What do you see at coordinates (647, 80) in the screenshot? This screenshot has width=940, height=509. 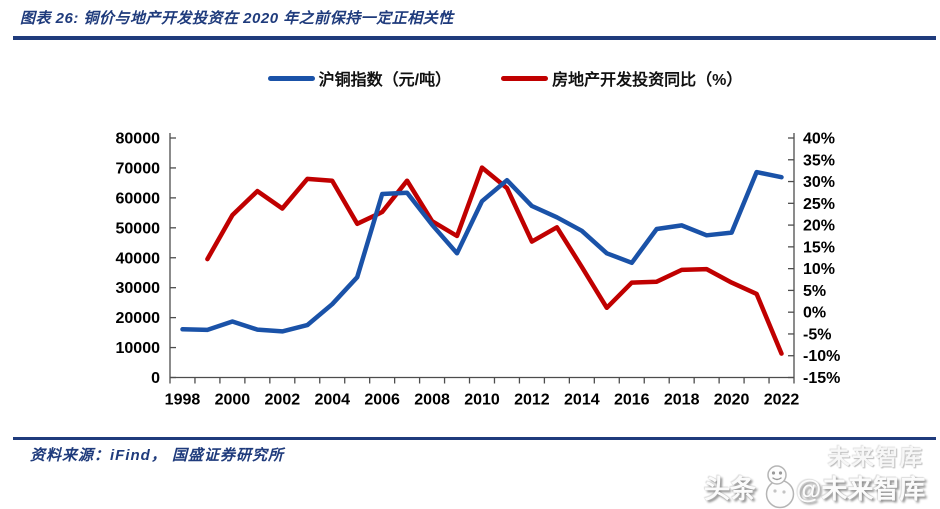 I see `housing-legend-label: 房地产开发投资同比（%）` at bounding box center [647, 80].